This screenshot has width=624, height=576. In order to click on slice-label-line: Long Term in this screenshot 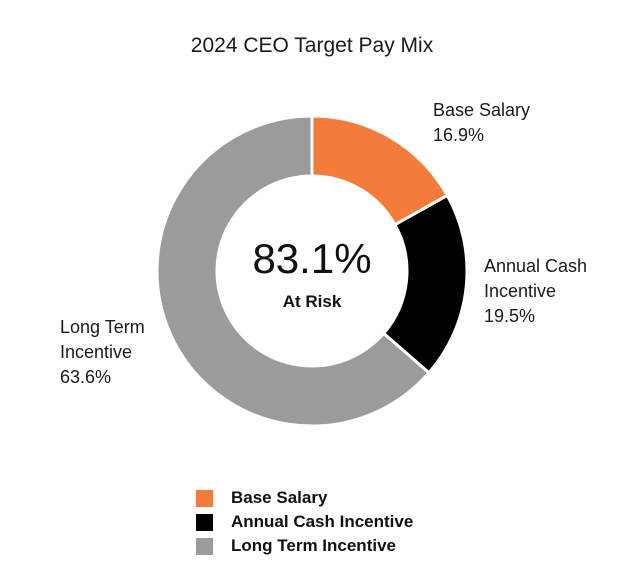, I will do `click(102, 327)`.